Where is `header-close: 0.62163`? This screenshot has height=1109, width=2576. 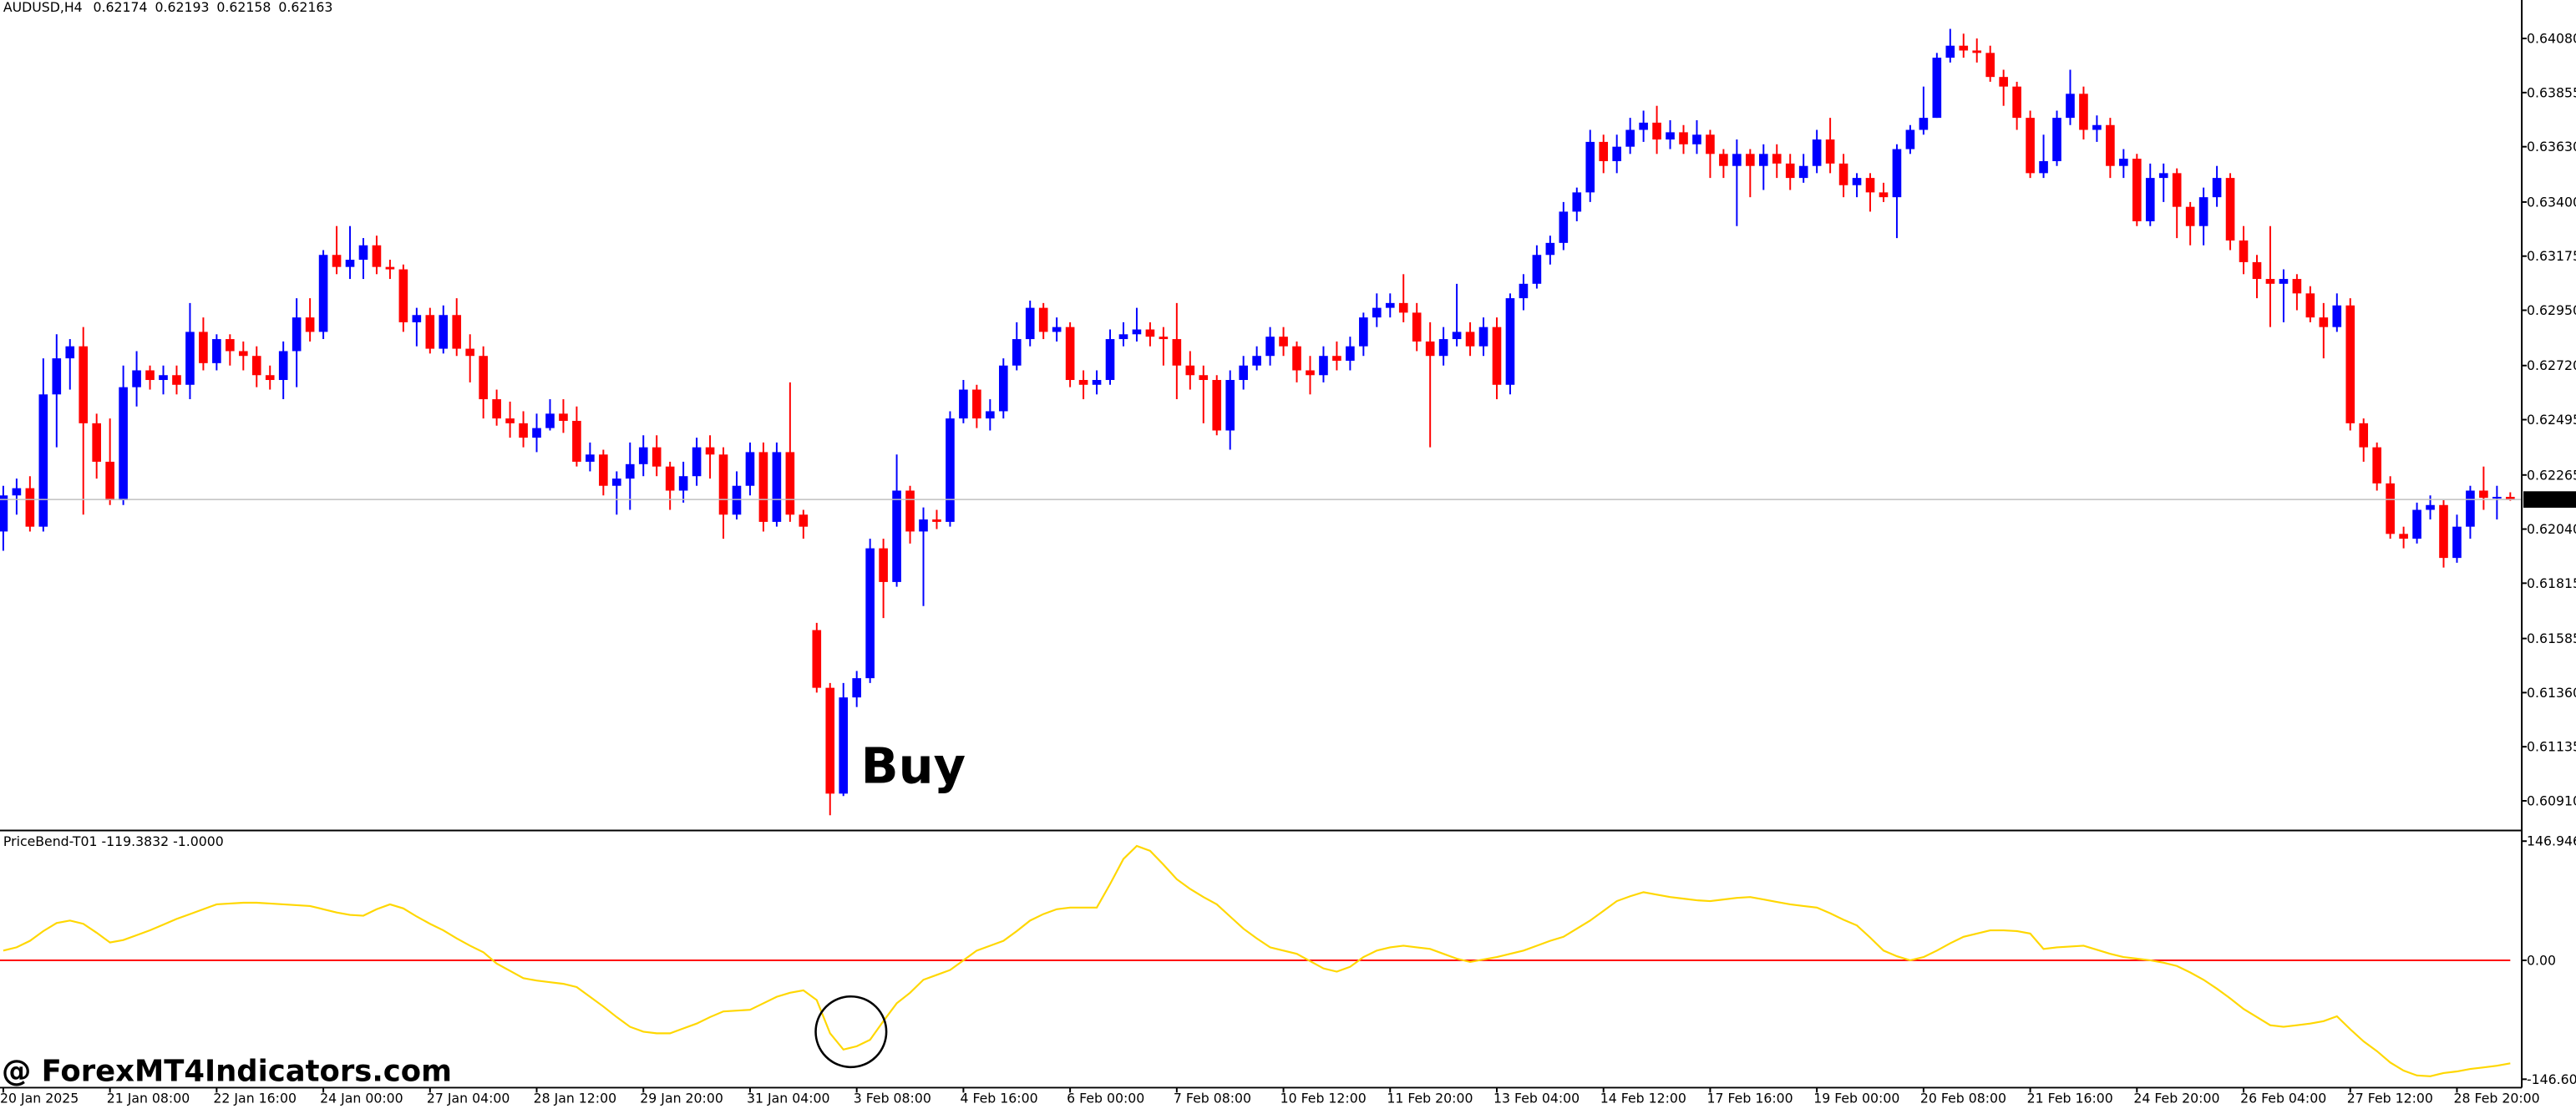 header-close: 0.62163 is located at coordinates (305, 7).